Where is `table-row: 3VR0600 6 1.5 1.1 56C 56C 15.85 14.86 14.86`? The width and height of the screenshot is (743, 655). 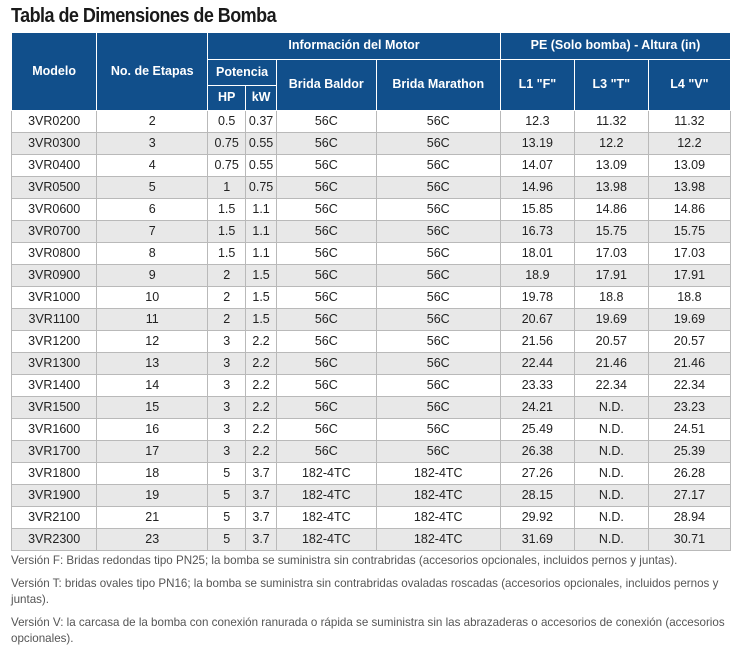
table-row: 3VR0600 6 1.5 1.1 56C 56C 15.85 14.86 14.86 is located at coordinates (371, 209).